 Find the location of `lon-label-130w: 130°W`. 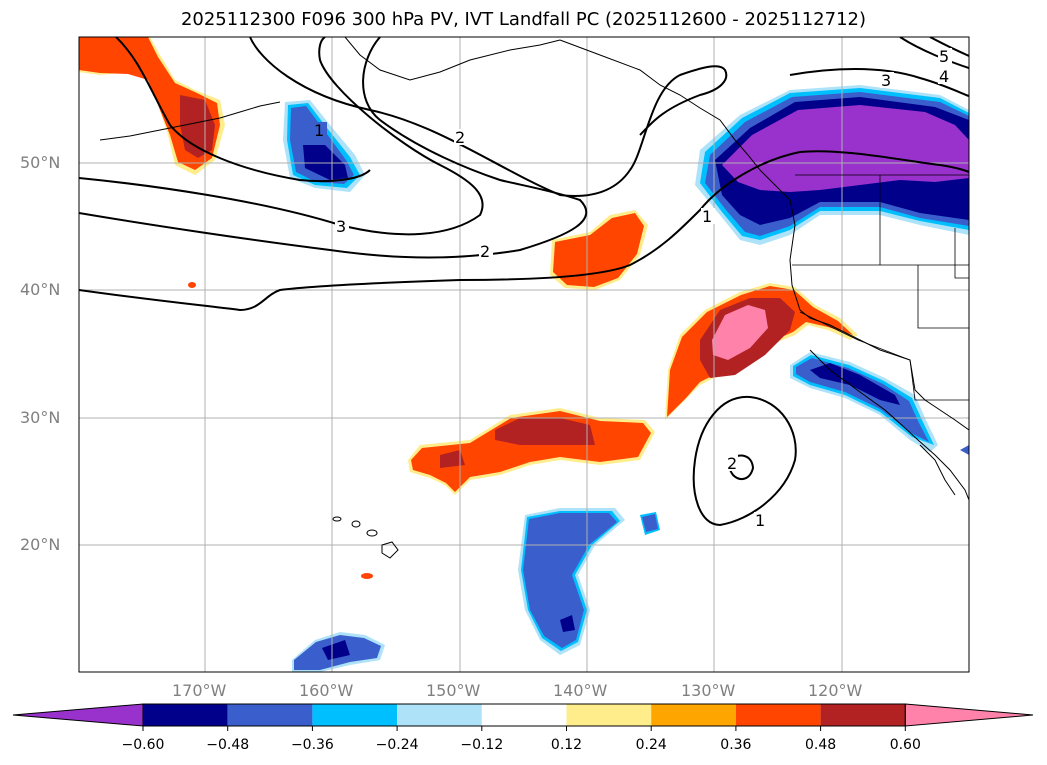

lon-label-130w: 130°W is located at coordinates (708, 690).